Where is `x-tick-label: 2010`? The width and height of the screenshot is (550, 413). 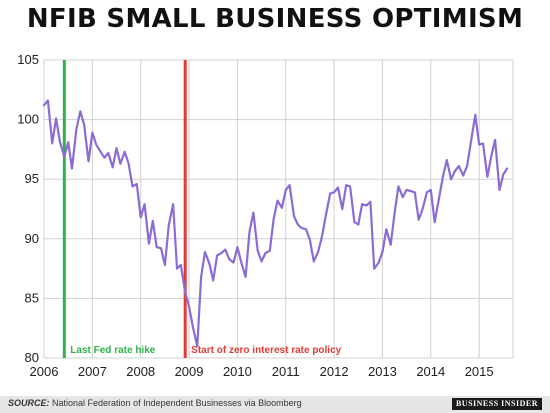 x-tick-label: 2010 is located at coordinates (237, 371).